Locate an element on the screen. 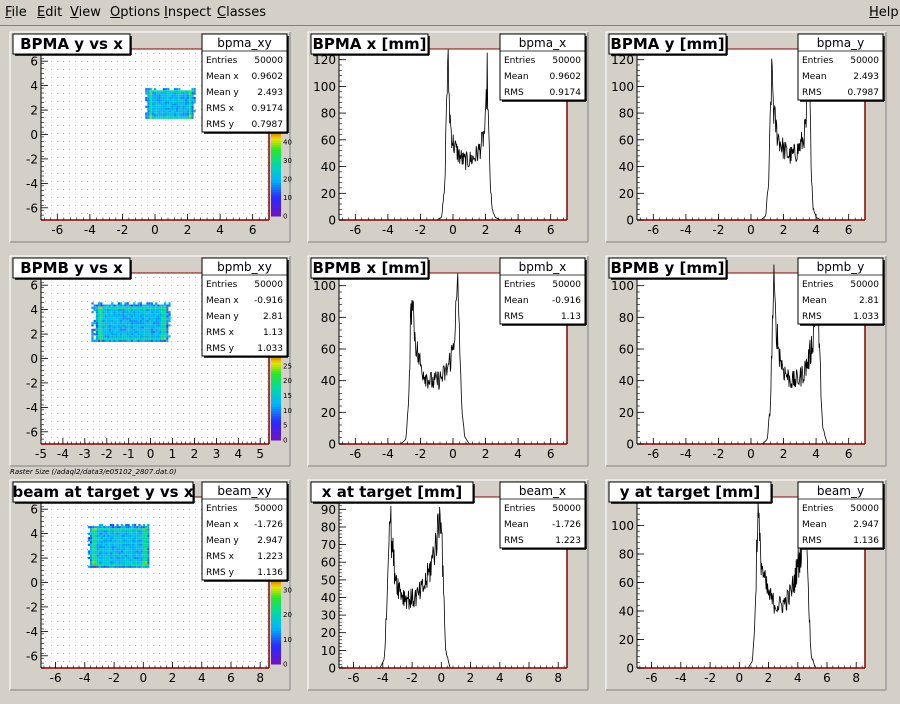  plot-title: BPMB y vs x is located at coordinates (71, 268).